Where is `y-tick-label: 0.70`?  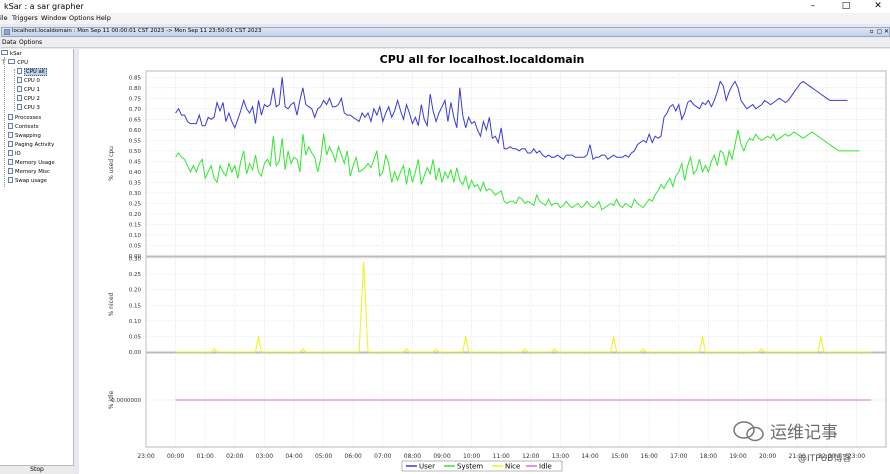
y-tick-label: 0.70 is located at coordinates (135, 110).